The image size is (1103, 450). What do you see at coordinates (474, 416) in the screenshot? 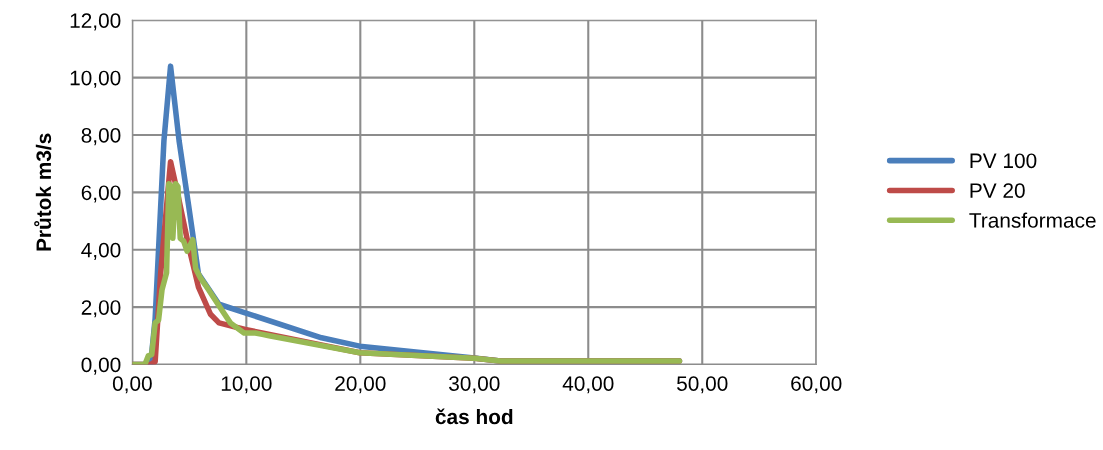
I see `x-axis-title: čas hod` at bounding box center [474, 416].